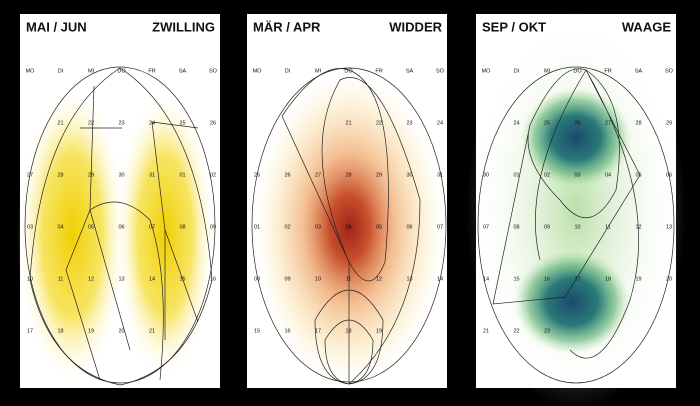 The width and height of the screenshot is (700, 406). Describe the element at coordinates (409, 279) in the screenshot. I see `date: 13` at that location.